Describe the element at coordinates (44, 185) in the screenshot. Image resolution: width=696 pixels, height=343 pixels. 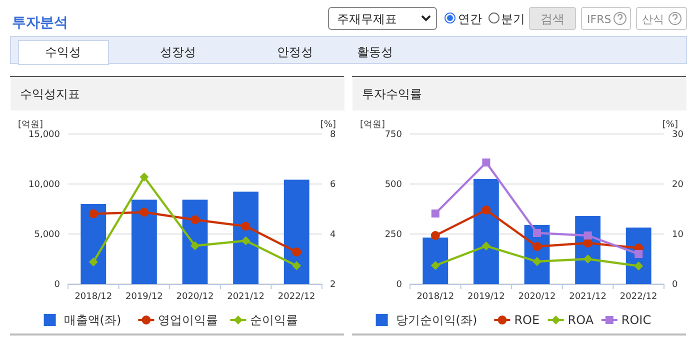
I see `y-tick-label: 10,000` at that location.